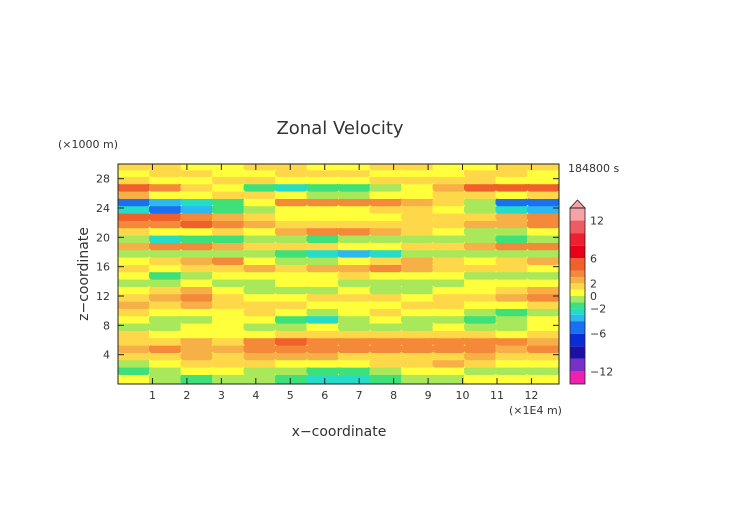  Describe the element at coordinates (324, 395) in the screenshot. I see `x-tick-label: 6` at that location.